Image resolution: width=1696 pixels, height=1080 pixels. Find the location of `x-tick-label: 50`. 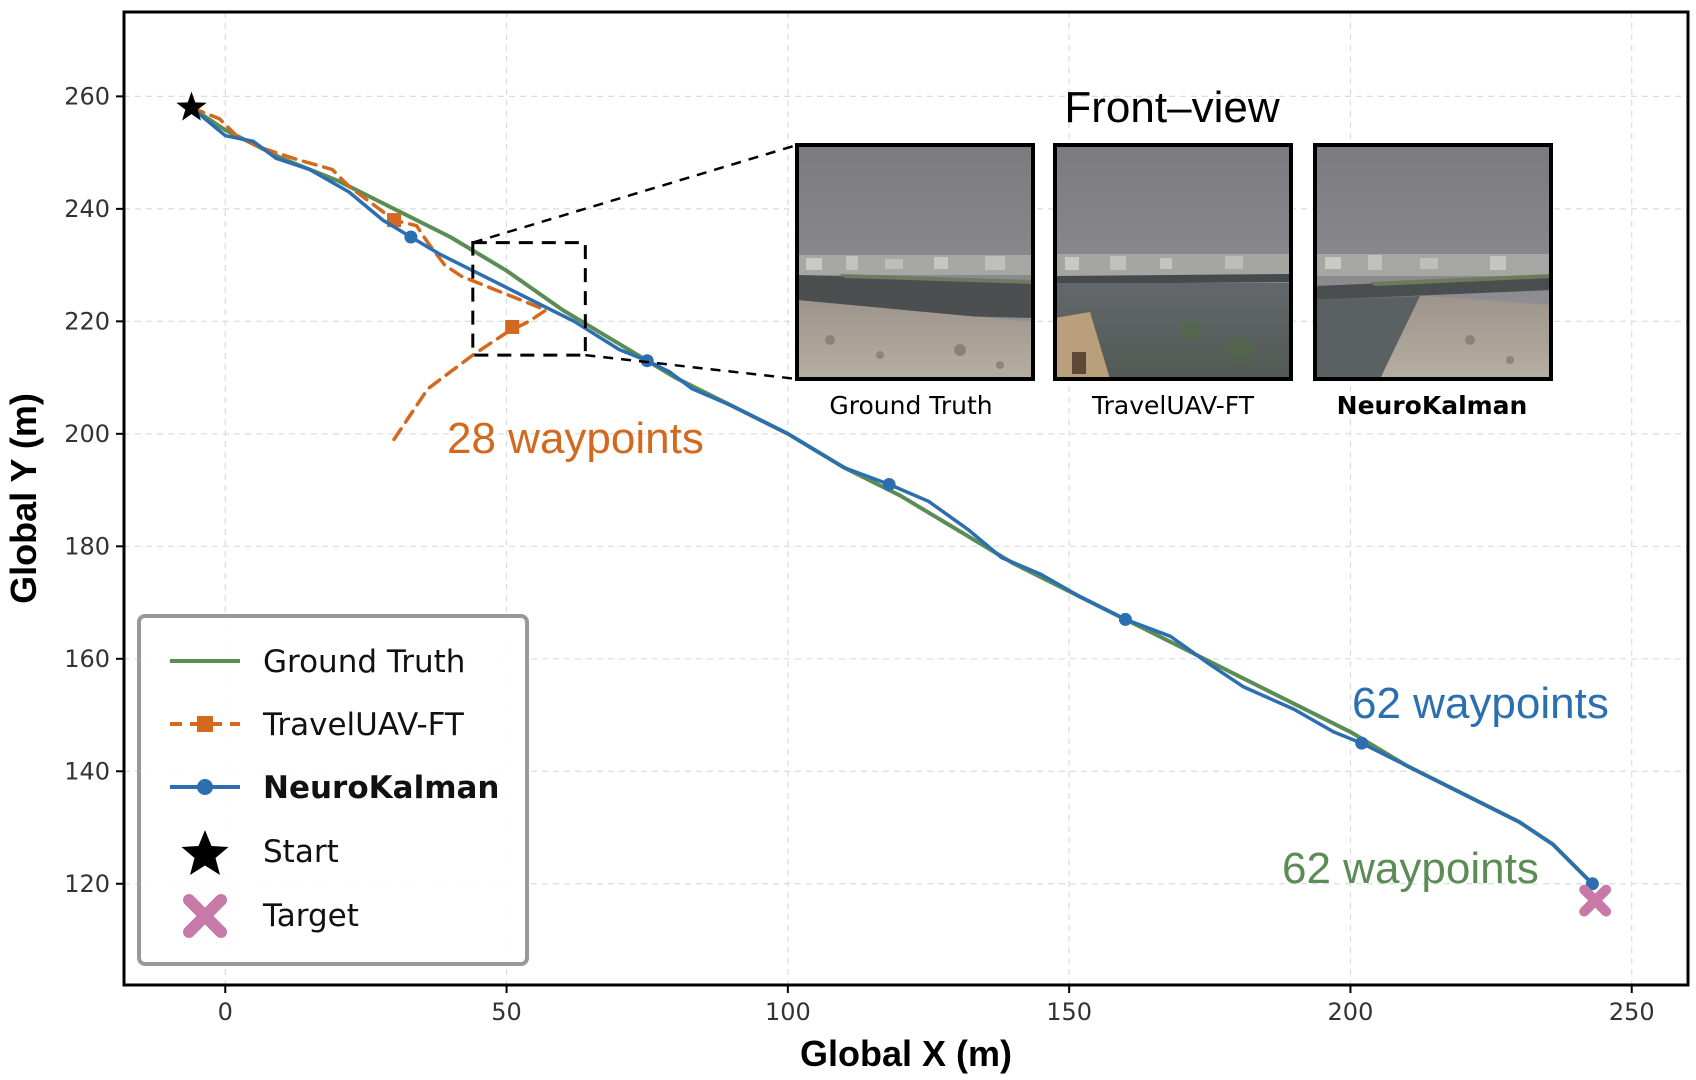

x-tick-label: 50 is located at coordinates (506, 1012).